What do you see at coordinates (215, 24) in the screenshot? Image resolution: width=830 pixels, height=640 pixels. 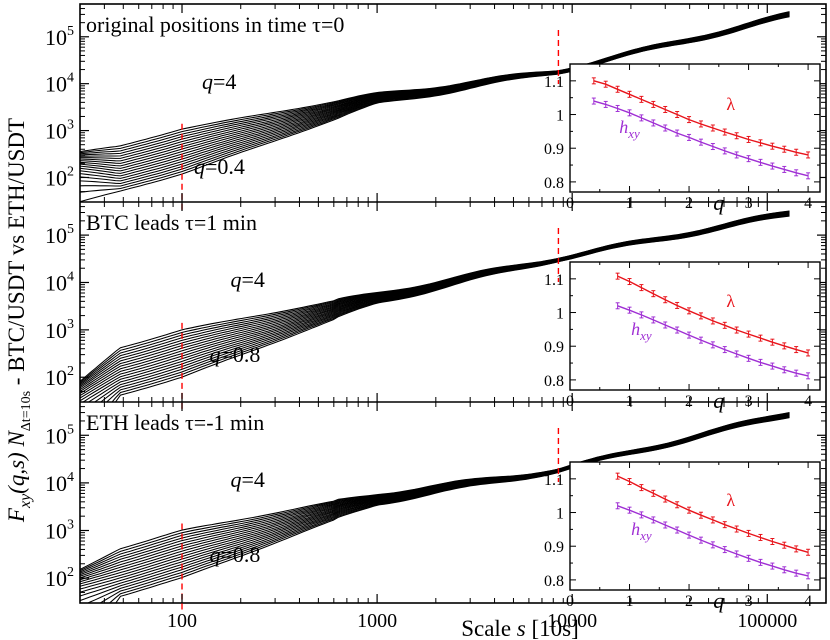 I see `panel-title: original positions in time τ=0` at bounding box center [215, 24].